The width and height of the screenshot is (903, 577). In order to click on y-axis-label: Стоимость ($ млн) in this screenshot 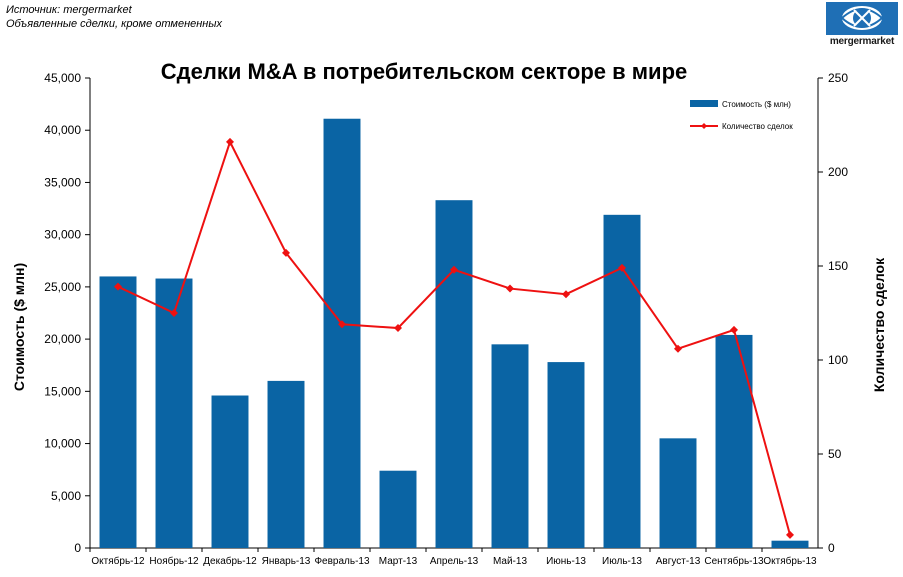, I will do `click(19, 327)`.